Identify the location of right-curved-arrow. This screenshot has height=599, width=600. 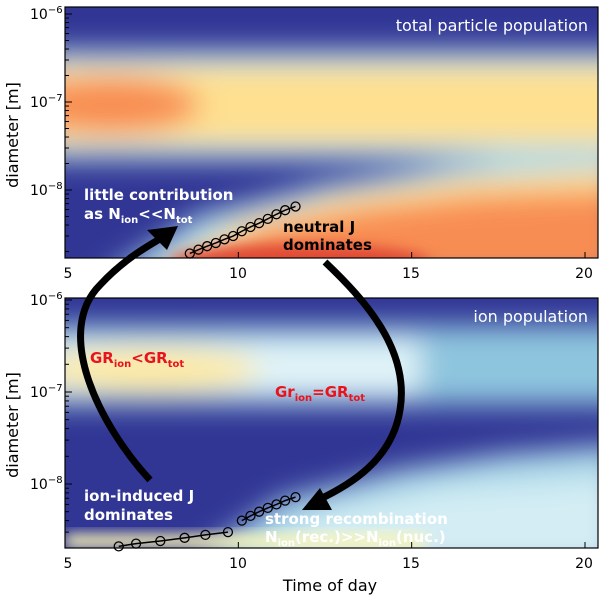
(360, 381).